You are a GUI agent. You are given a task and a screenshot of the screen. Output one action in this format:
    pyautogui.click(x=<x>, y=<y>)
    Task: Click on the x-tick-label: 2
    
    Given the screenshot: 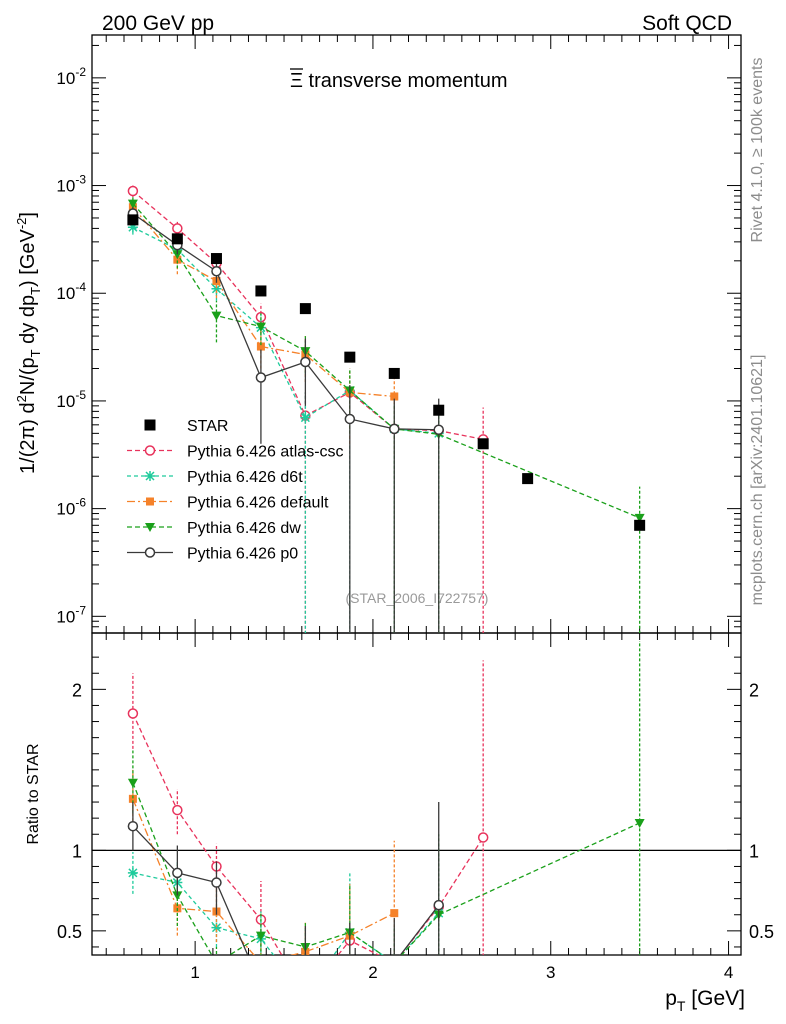 What is the action you would take?
    pyautogui.click(x=372, y=972)
    